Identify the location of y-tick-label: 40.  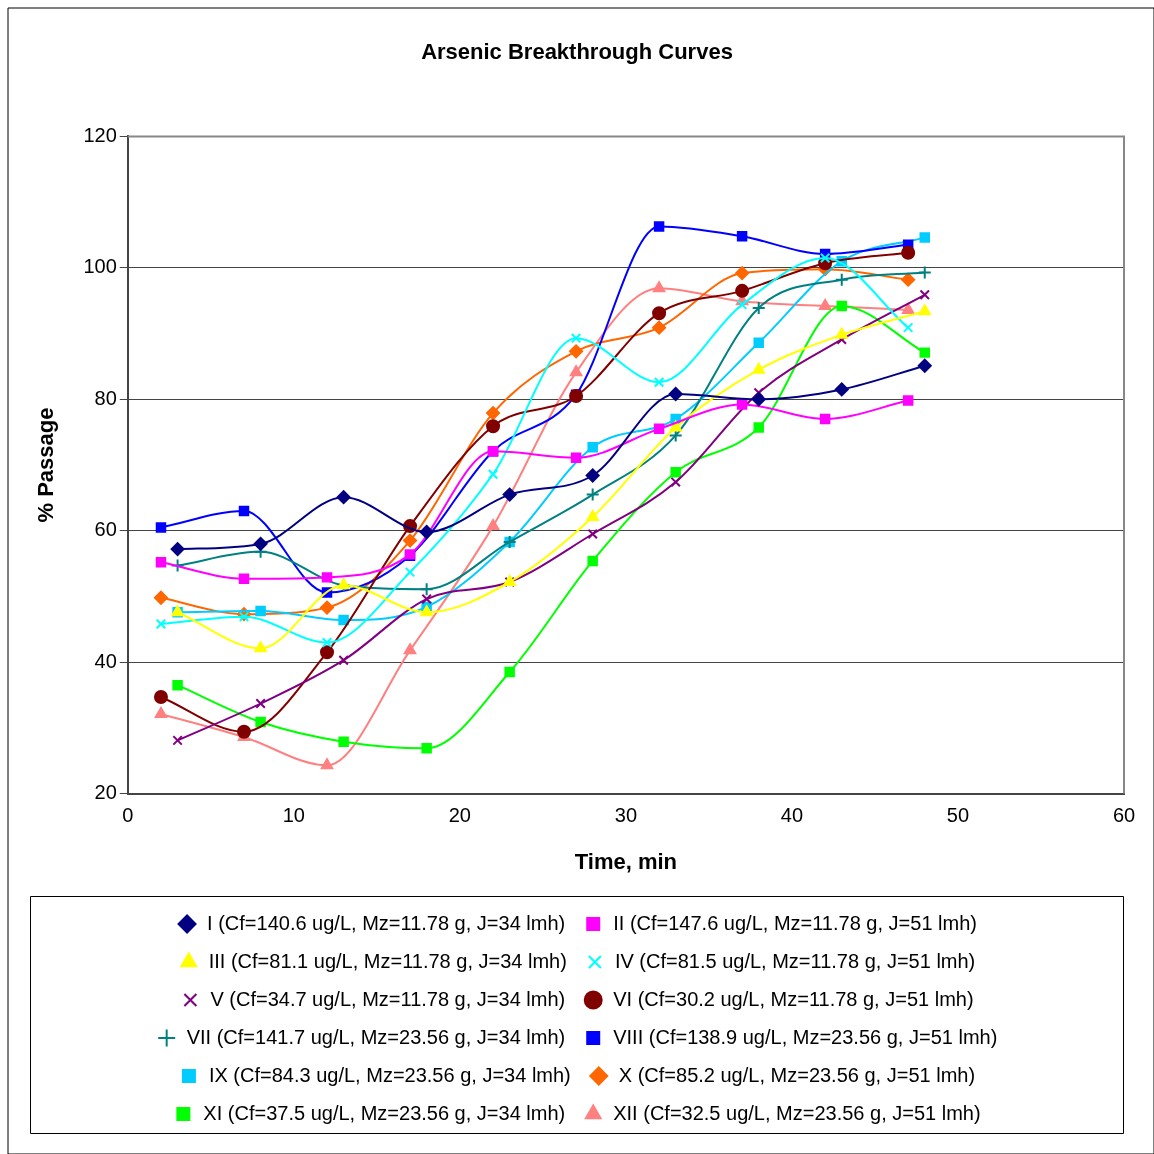
(105, 660).